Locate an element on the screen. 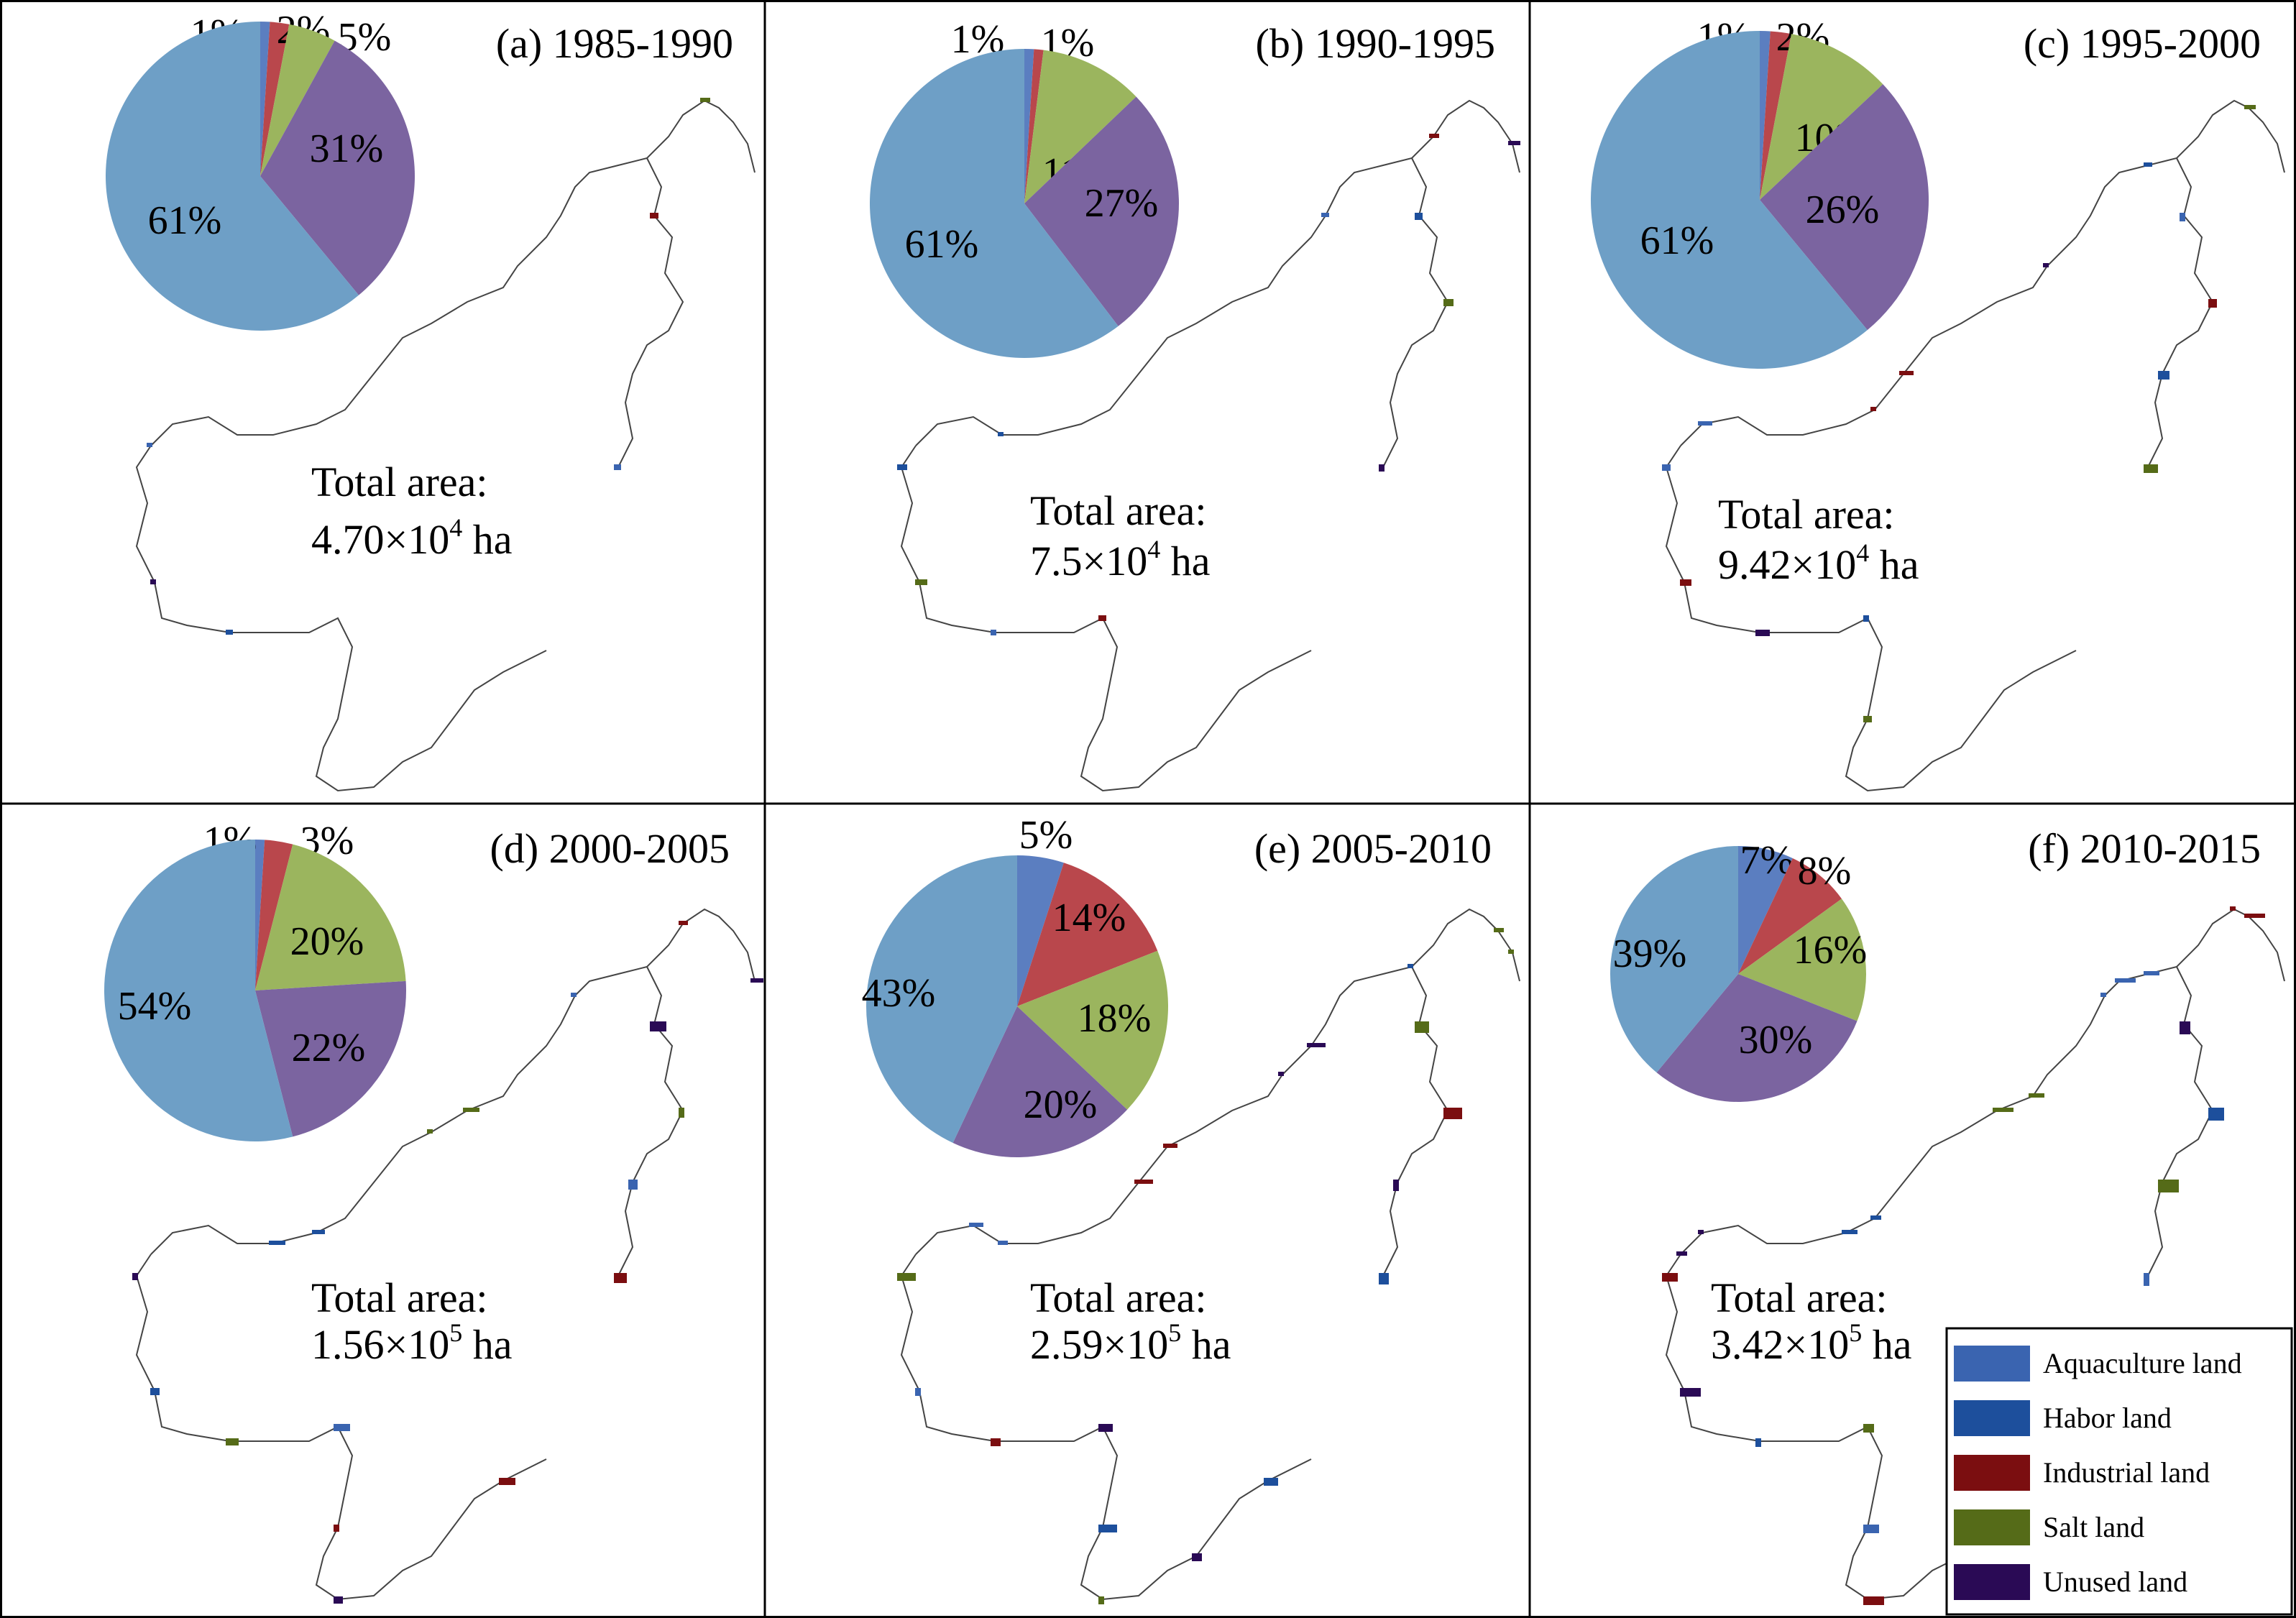 The width and height of the screenshot is (2296, 1618). total-area-mantissa: 9.42×10 is located at coordinates (1787, 564).